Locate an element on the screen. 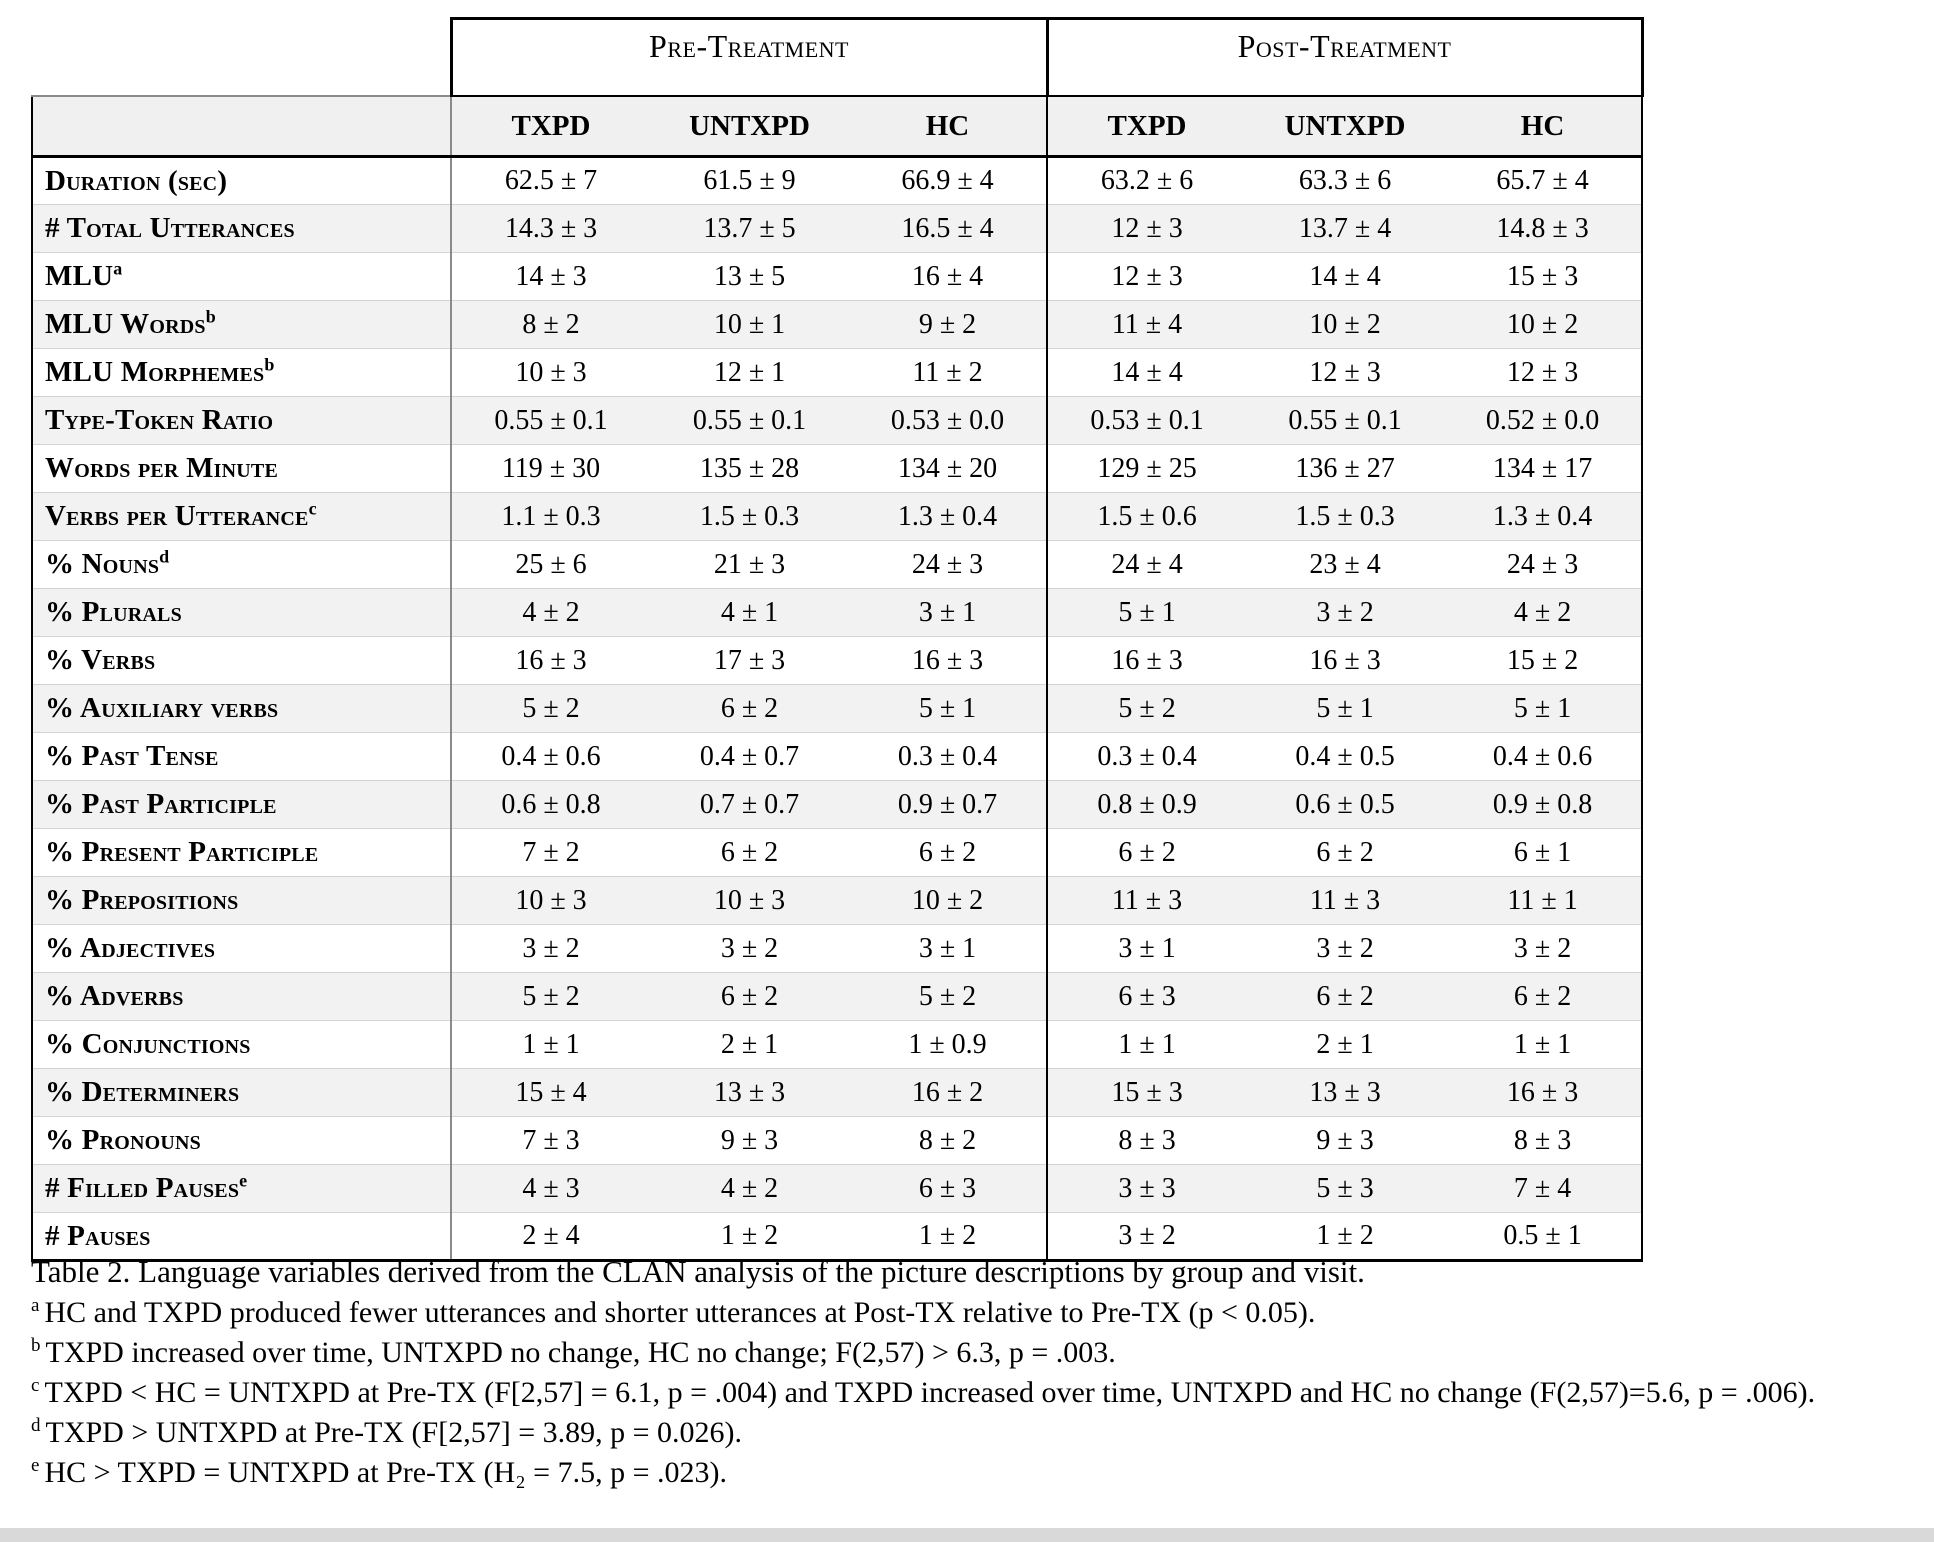  row-label: # Total Utterances is located at coordinates (241, 228).